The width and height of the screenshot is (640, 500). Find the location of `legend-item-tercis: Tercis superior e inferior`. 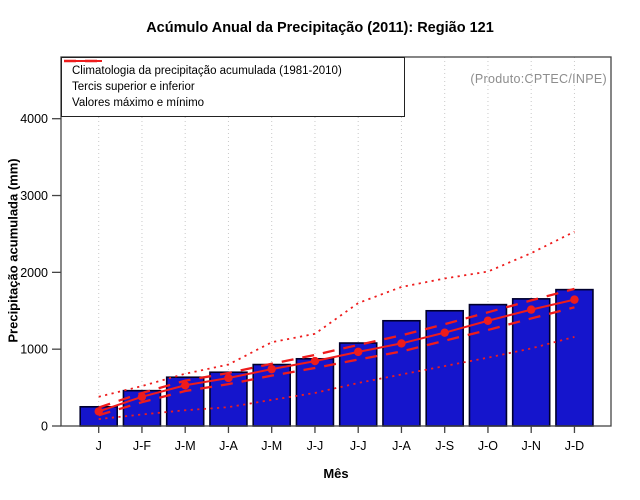

legend-item-tercis: Tercis superior e inferior is located at coordinates (234, 77).